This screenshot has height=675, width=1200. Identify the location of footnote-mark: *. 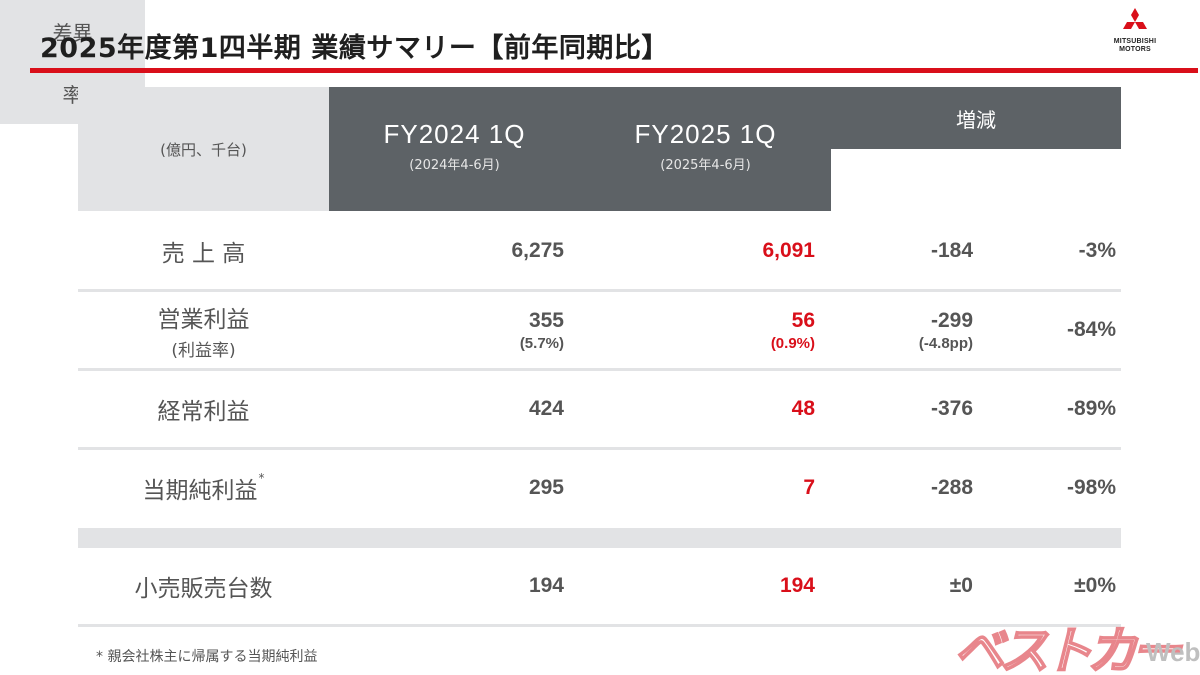
(261, 478).